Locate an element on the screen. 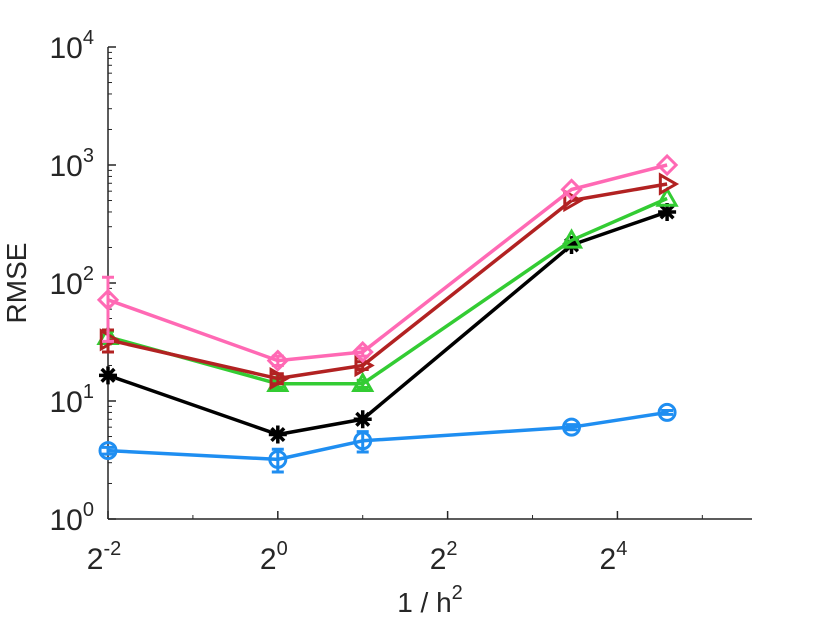 The width and height of the screenshot is (830, 623). y-axis-label: RMSE is located at coordinates (16, 283).